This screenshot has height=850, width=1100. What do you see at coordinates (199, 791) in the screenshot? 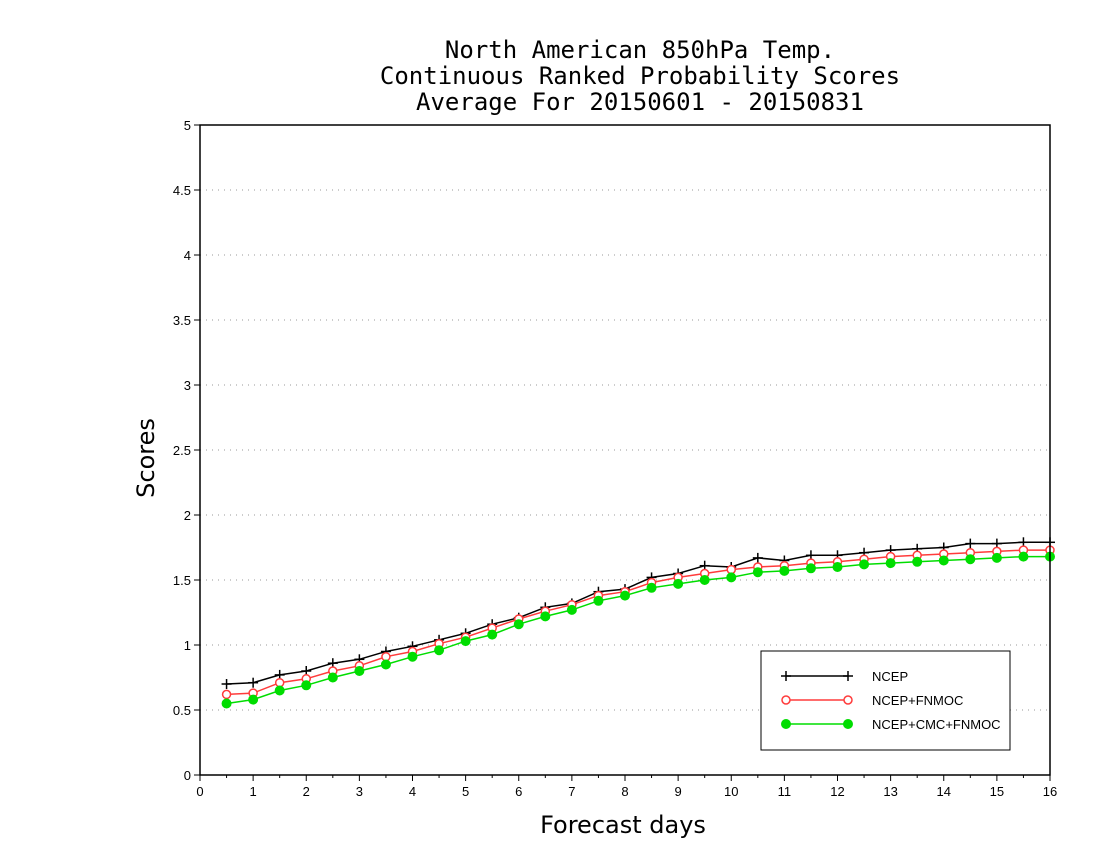
I see `x-tick-label: 0` at bounding box center [199, 791].